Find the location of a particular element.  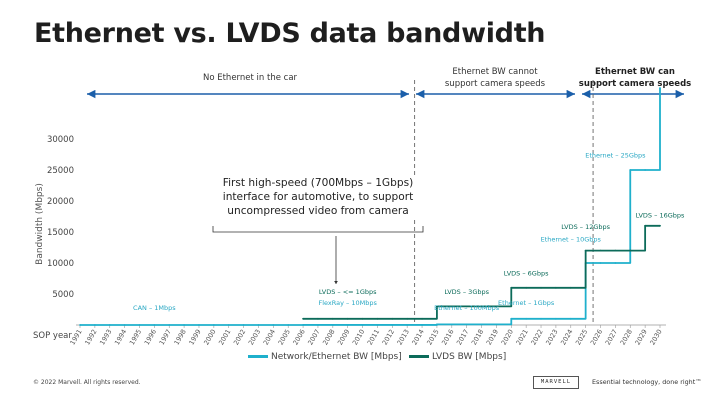

x-axis-title: SOP year is located at coordinates (52, 336).